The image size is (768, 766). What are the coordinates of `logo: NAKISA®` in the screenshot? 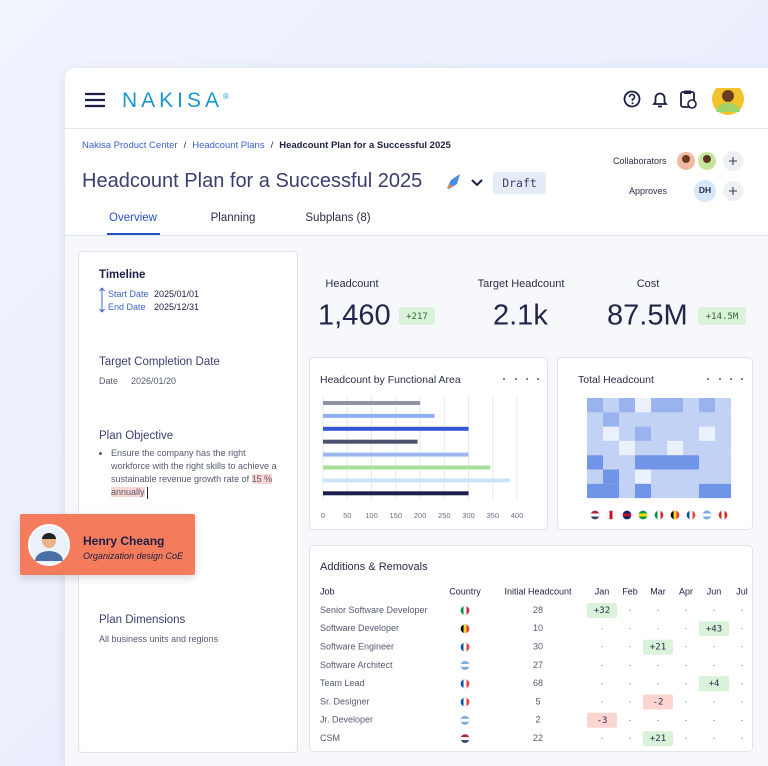 It's located at (175, 101).